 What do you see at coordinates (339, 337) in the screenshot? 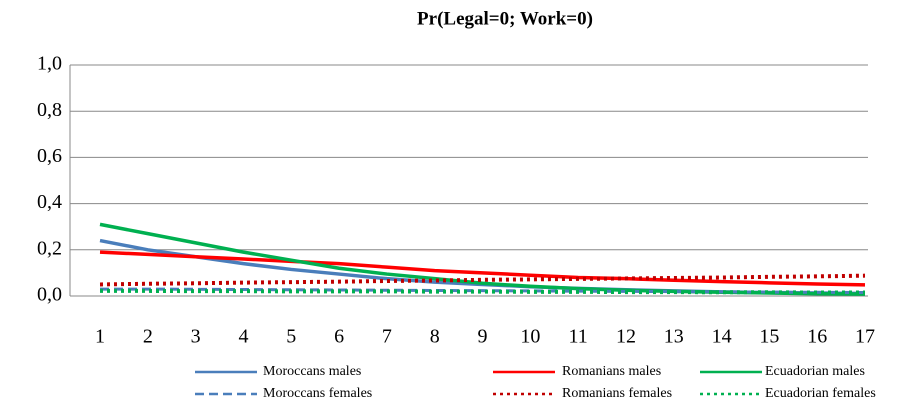
I see `x-tick-label: 6` at bounding box center [339, 337].